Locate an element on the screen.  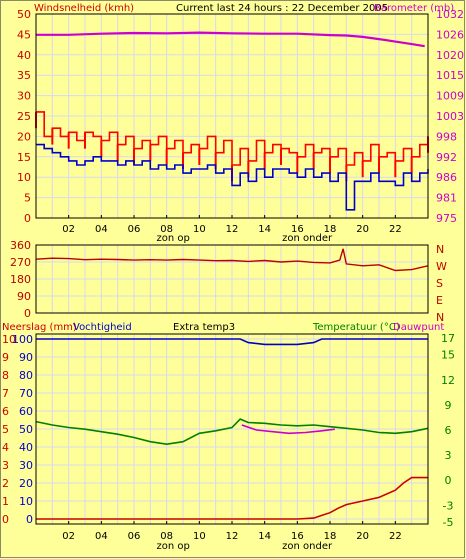
humidity-tick-label: 50 is located at coordinates (26, 429).